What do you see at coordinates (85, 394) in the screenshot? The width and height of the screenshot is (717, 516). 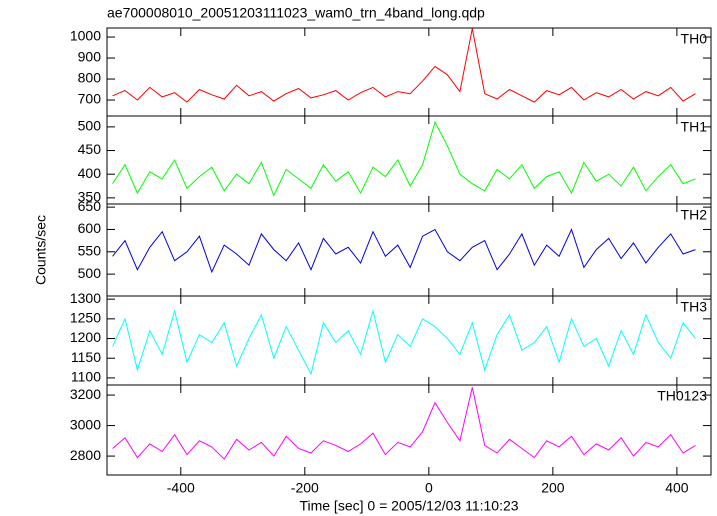 I see `y-tick-label: 3200` at bounding box center [85, 394].